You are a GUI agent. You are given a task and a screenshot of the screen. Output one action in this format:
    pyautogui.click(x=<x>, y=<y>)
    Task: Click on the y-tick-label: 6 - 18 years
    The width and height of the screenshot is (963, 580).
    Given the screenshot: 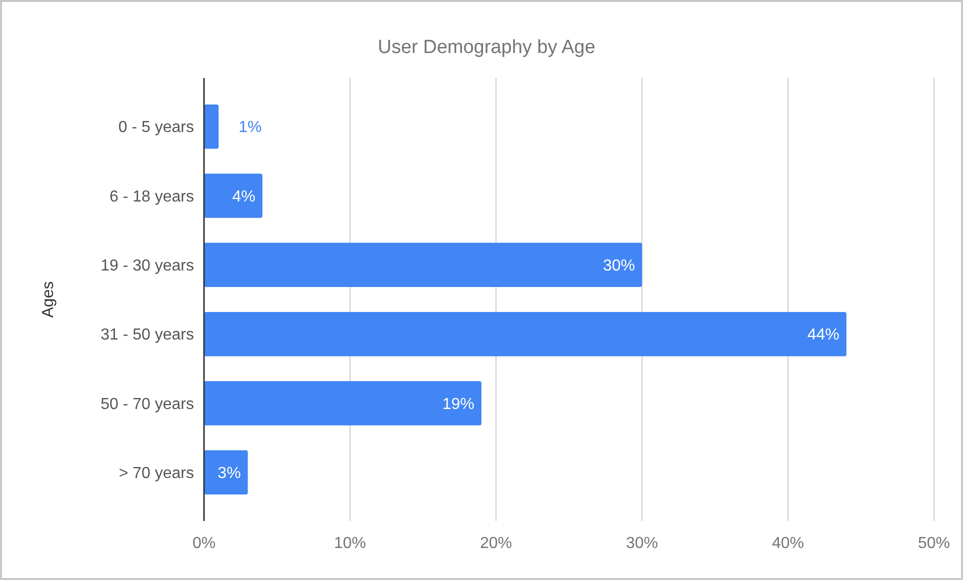 What is the action you would take?
    pyautogui.click(x=152, y=197)
    